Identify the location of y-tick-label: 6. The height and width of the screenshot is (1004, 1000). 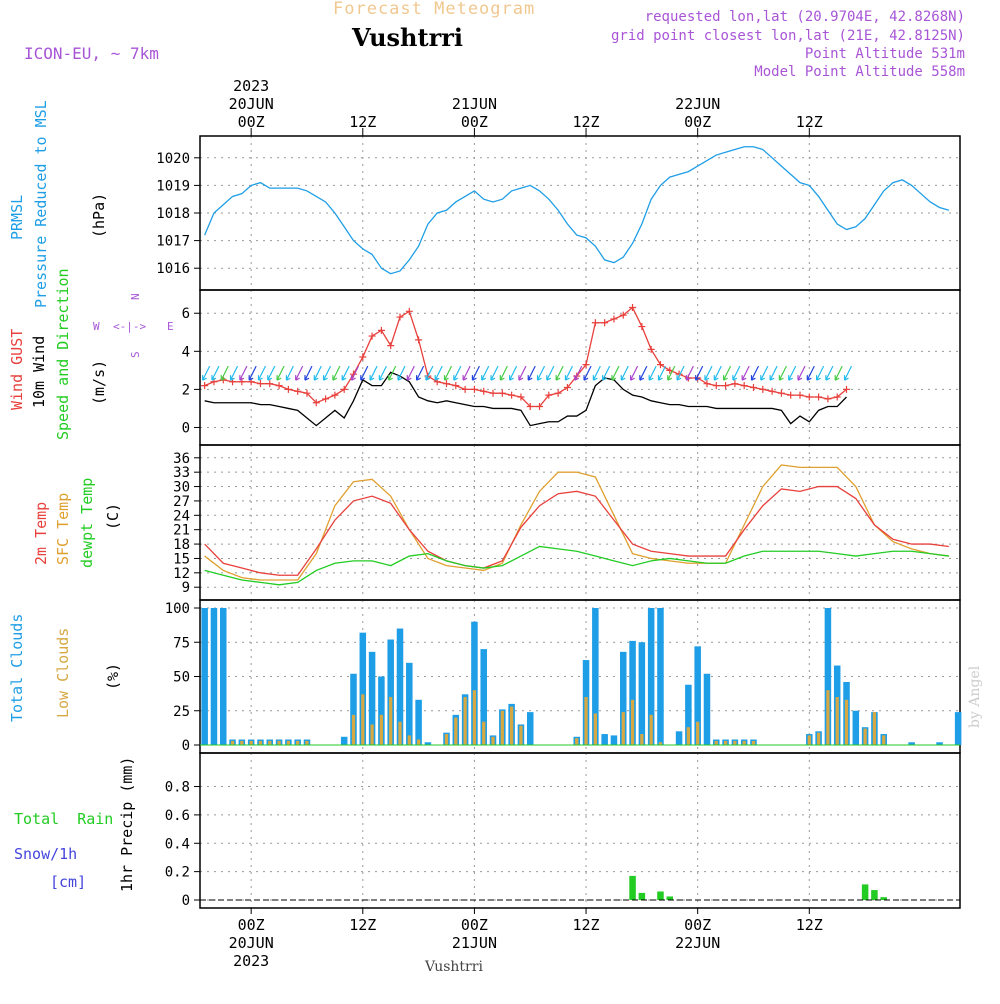
(186, 314).